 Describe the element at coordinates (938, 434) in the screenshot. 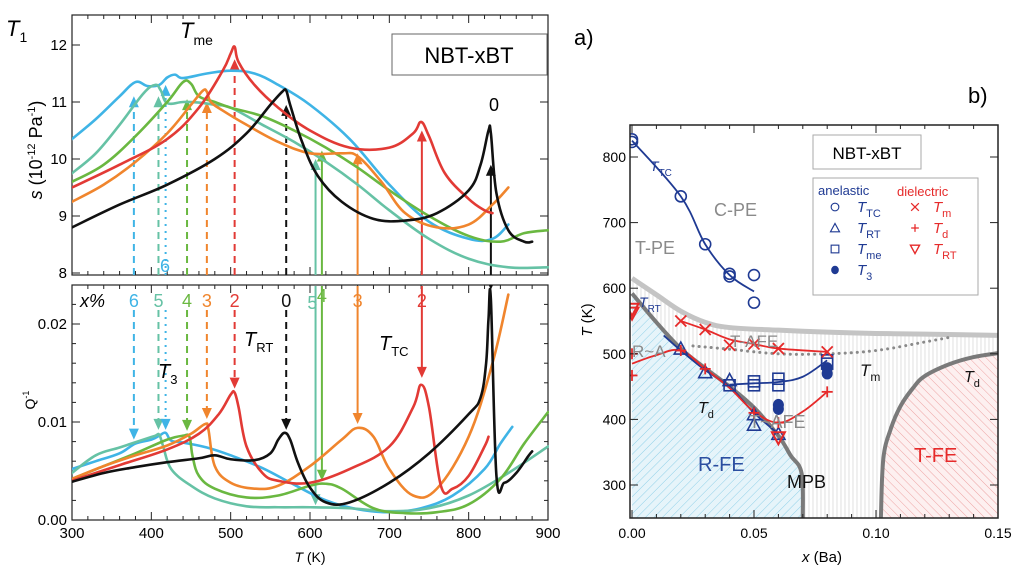

I see `tfe-boundary` at that location.